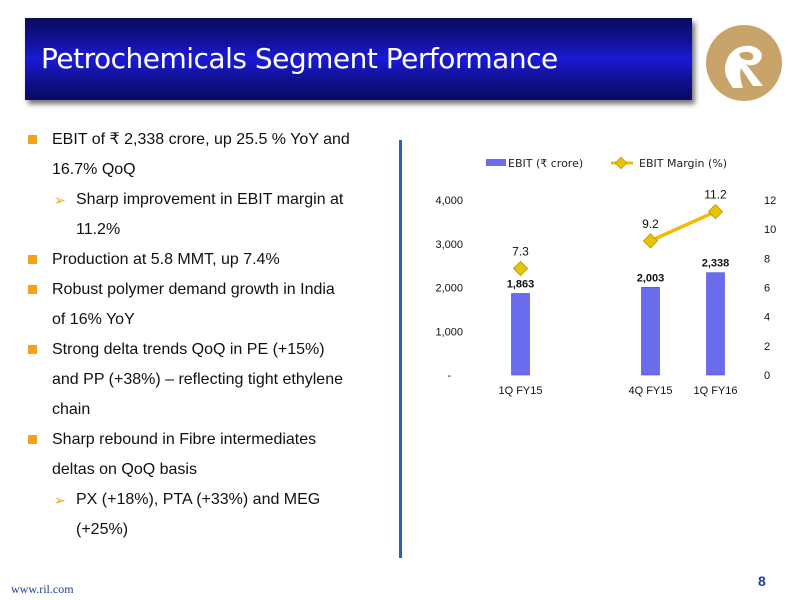  Describe the element at coordinates (770, 230) in the screenshot. I see `y-right-tick-label: 10` at that location.